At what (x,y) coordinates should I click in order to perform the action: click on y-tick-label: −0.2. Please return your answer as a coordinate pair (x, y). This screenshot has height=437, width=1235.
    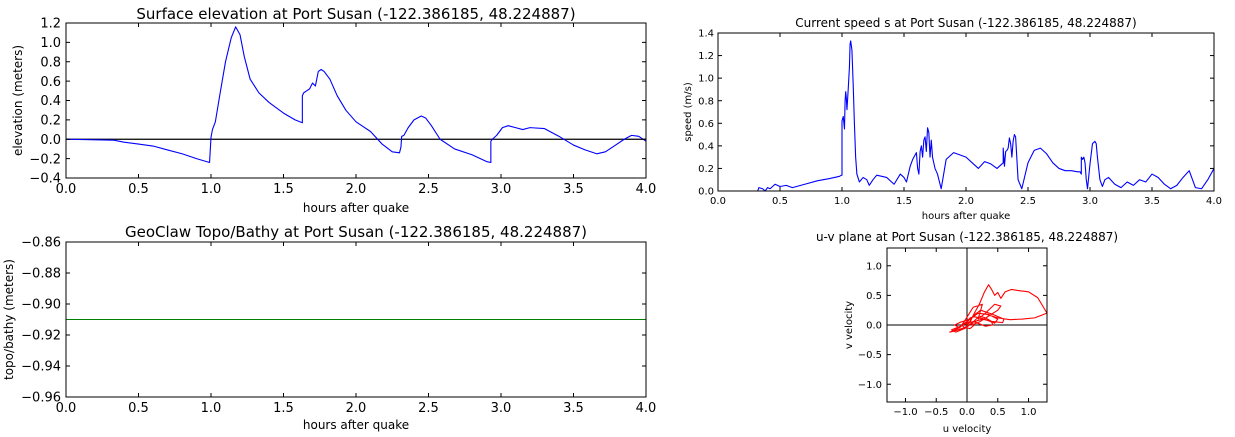
    Looking at the image, I should click on (45, 159).